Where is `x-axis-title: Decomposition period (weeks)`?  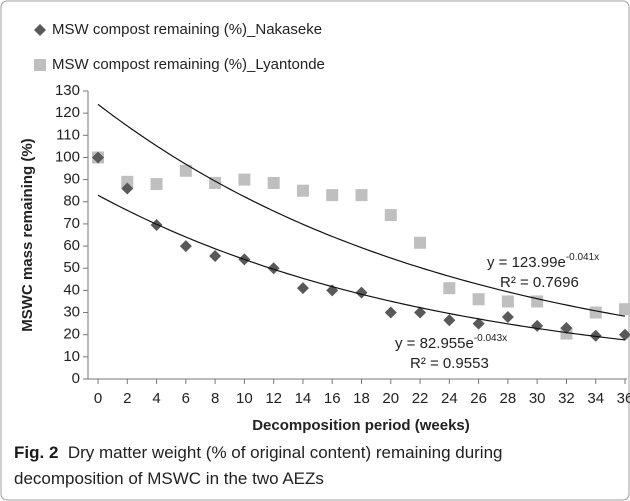
x-axis-title: Decomposition period (weeks) is located at coordinates (361, 425).